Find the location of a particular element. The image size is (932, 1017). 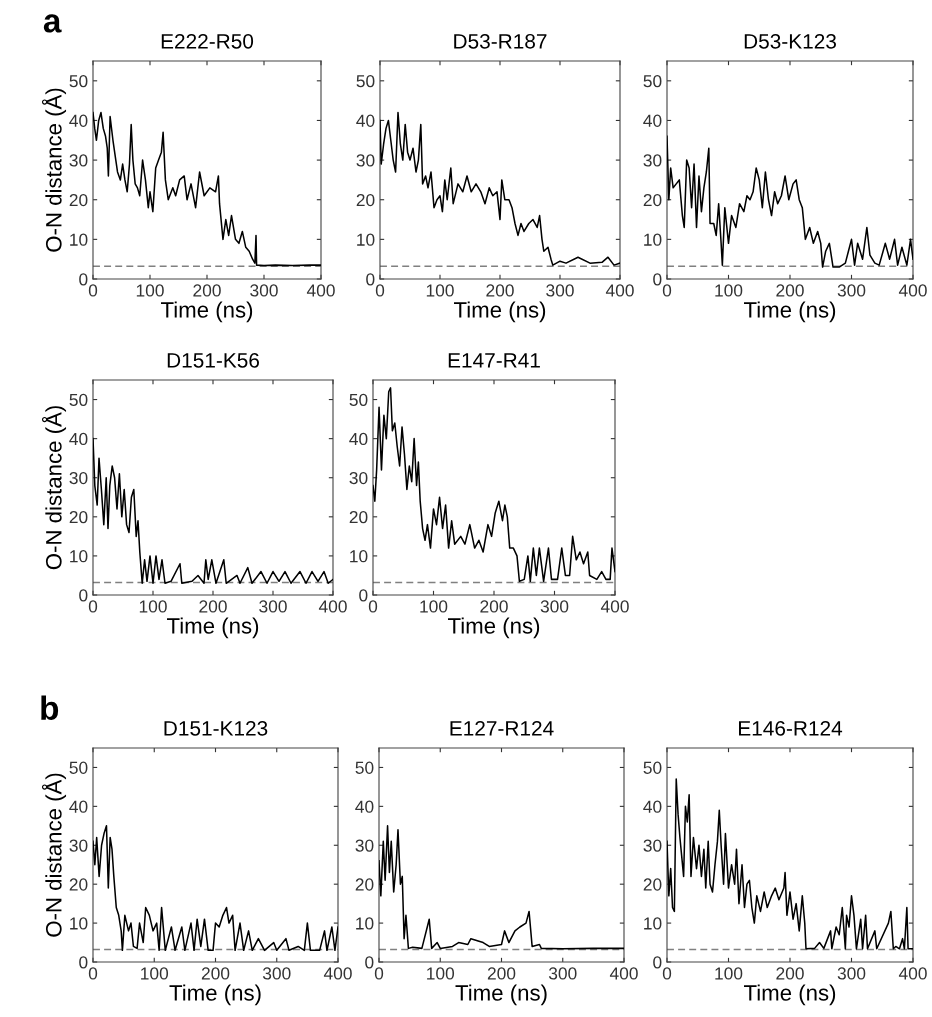

chart-title: D53-R187 is located at coordinates (500, 41).